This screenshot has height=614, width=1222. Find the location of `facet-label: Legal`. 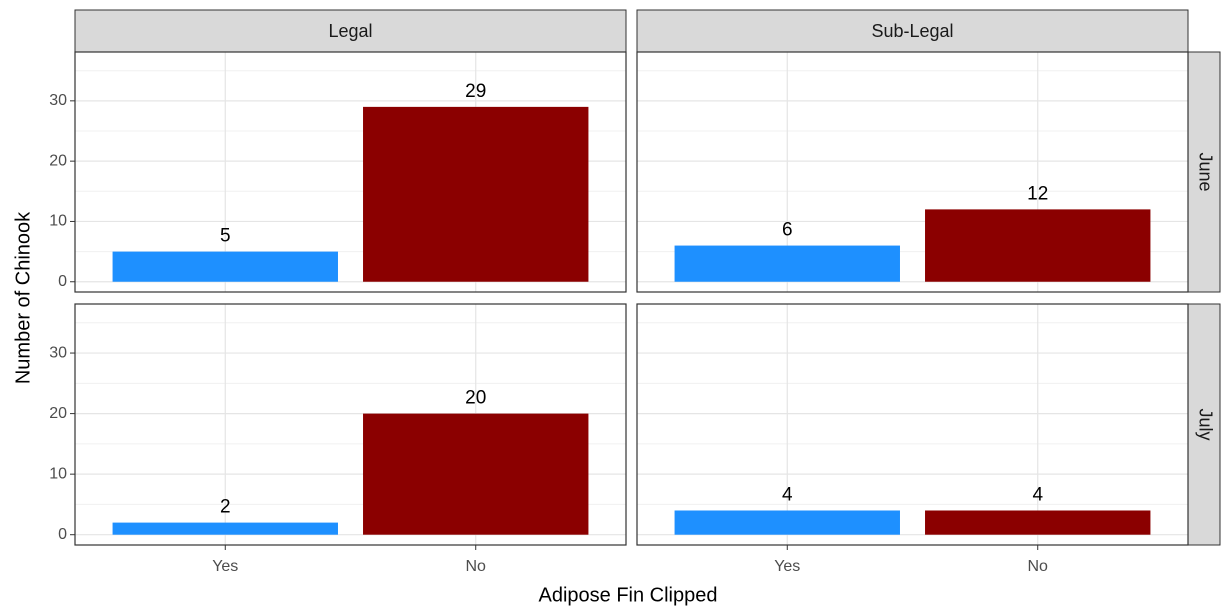

facet-label: Legal is located at coordinates (350, 31).